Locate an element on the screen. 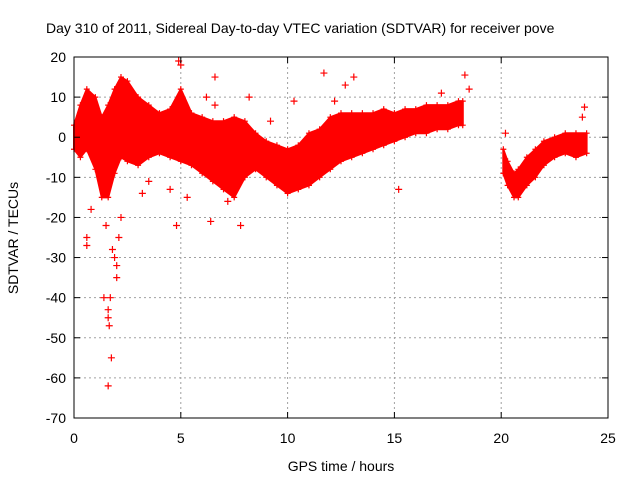 This screenshot has height=480, width=640. x-axis-title: GPS time / hours is located at coordinates (341, 466).